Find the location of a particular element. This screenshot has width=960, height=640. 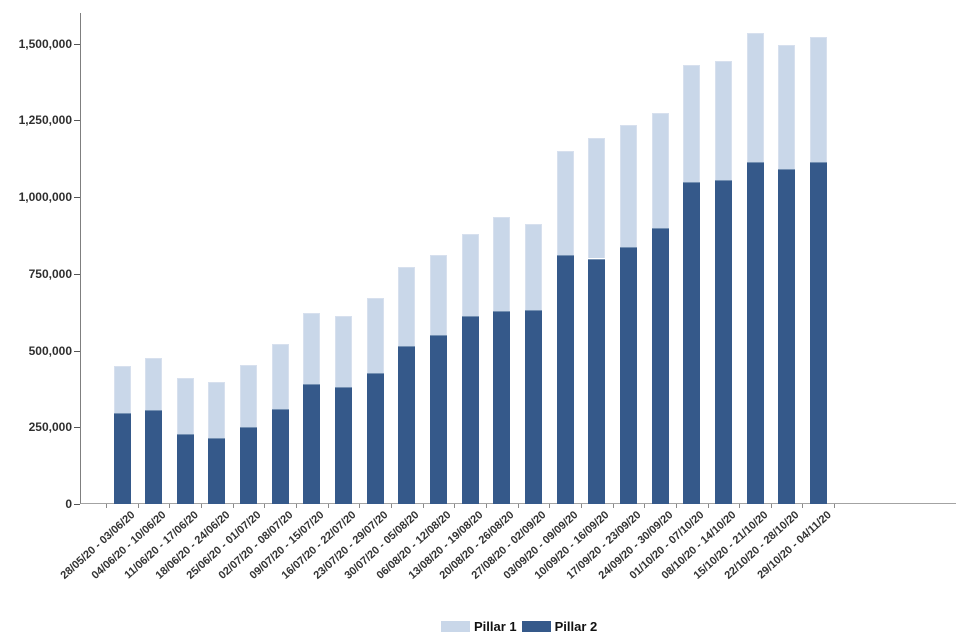

legend-item-pillar-2: Pillar 2 is located at coordinates (559, 626).